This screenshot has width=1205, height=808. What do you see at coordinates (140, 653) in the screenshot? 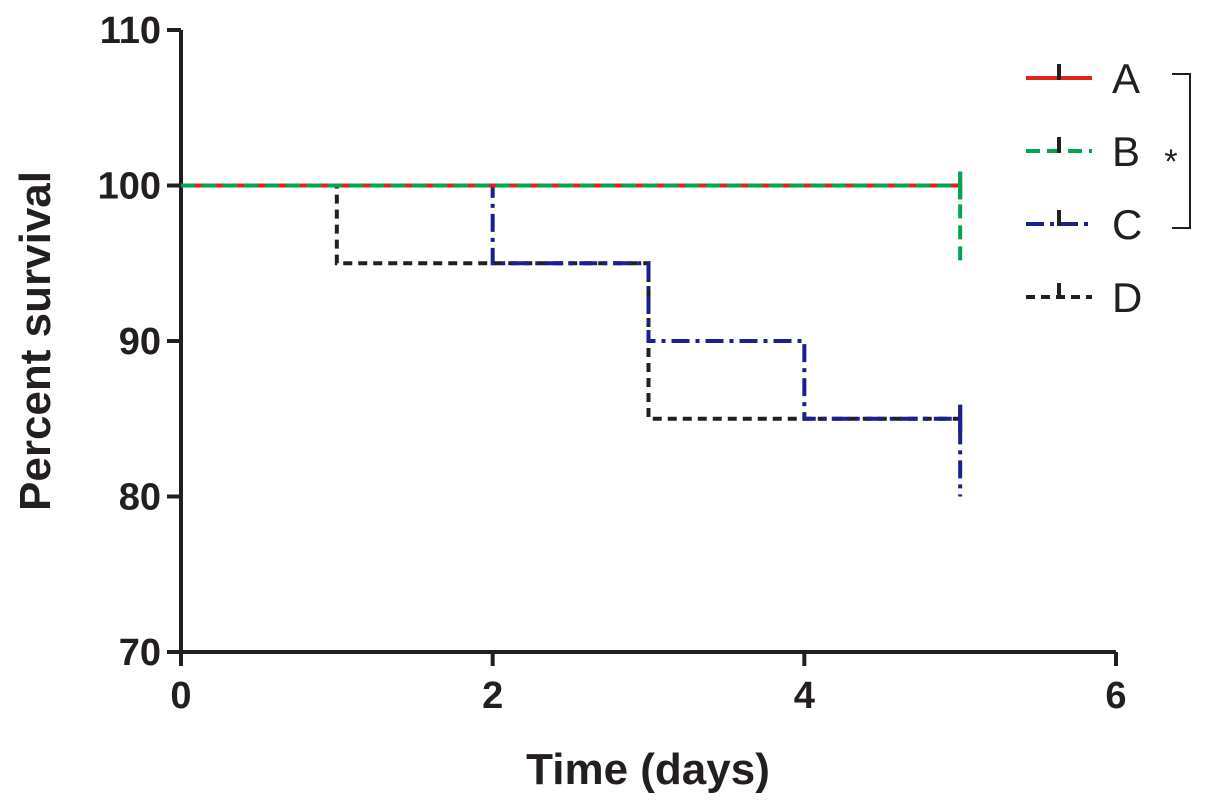
I see `y-tick-label: 70` at bounding box center [140, 653].